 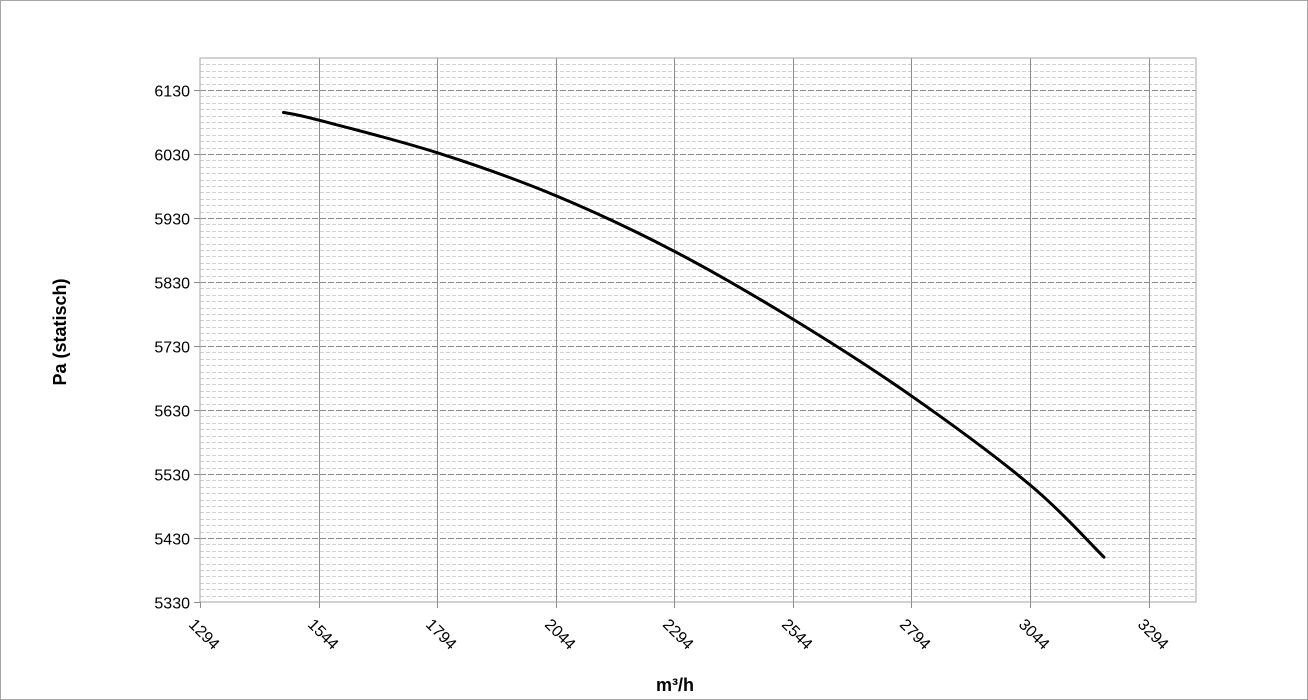 I want to click on y-tick-label: 5830, so click(x=172, y=284).